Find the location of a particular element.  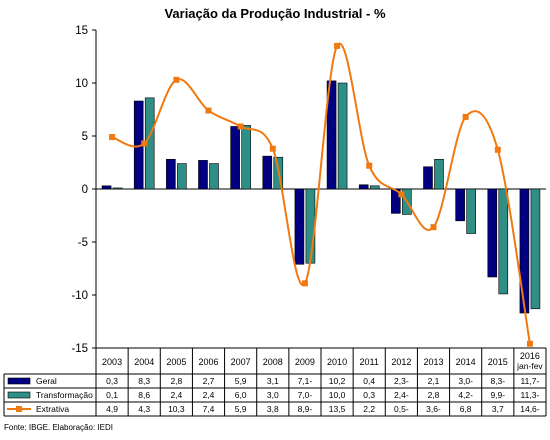

y-tick-label: -5 is located at coordinates (83, 243).